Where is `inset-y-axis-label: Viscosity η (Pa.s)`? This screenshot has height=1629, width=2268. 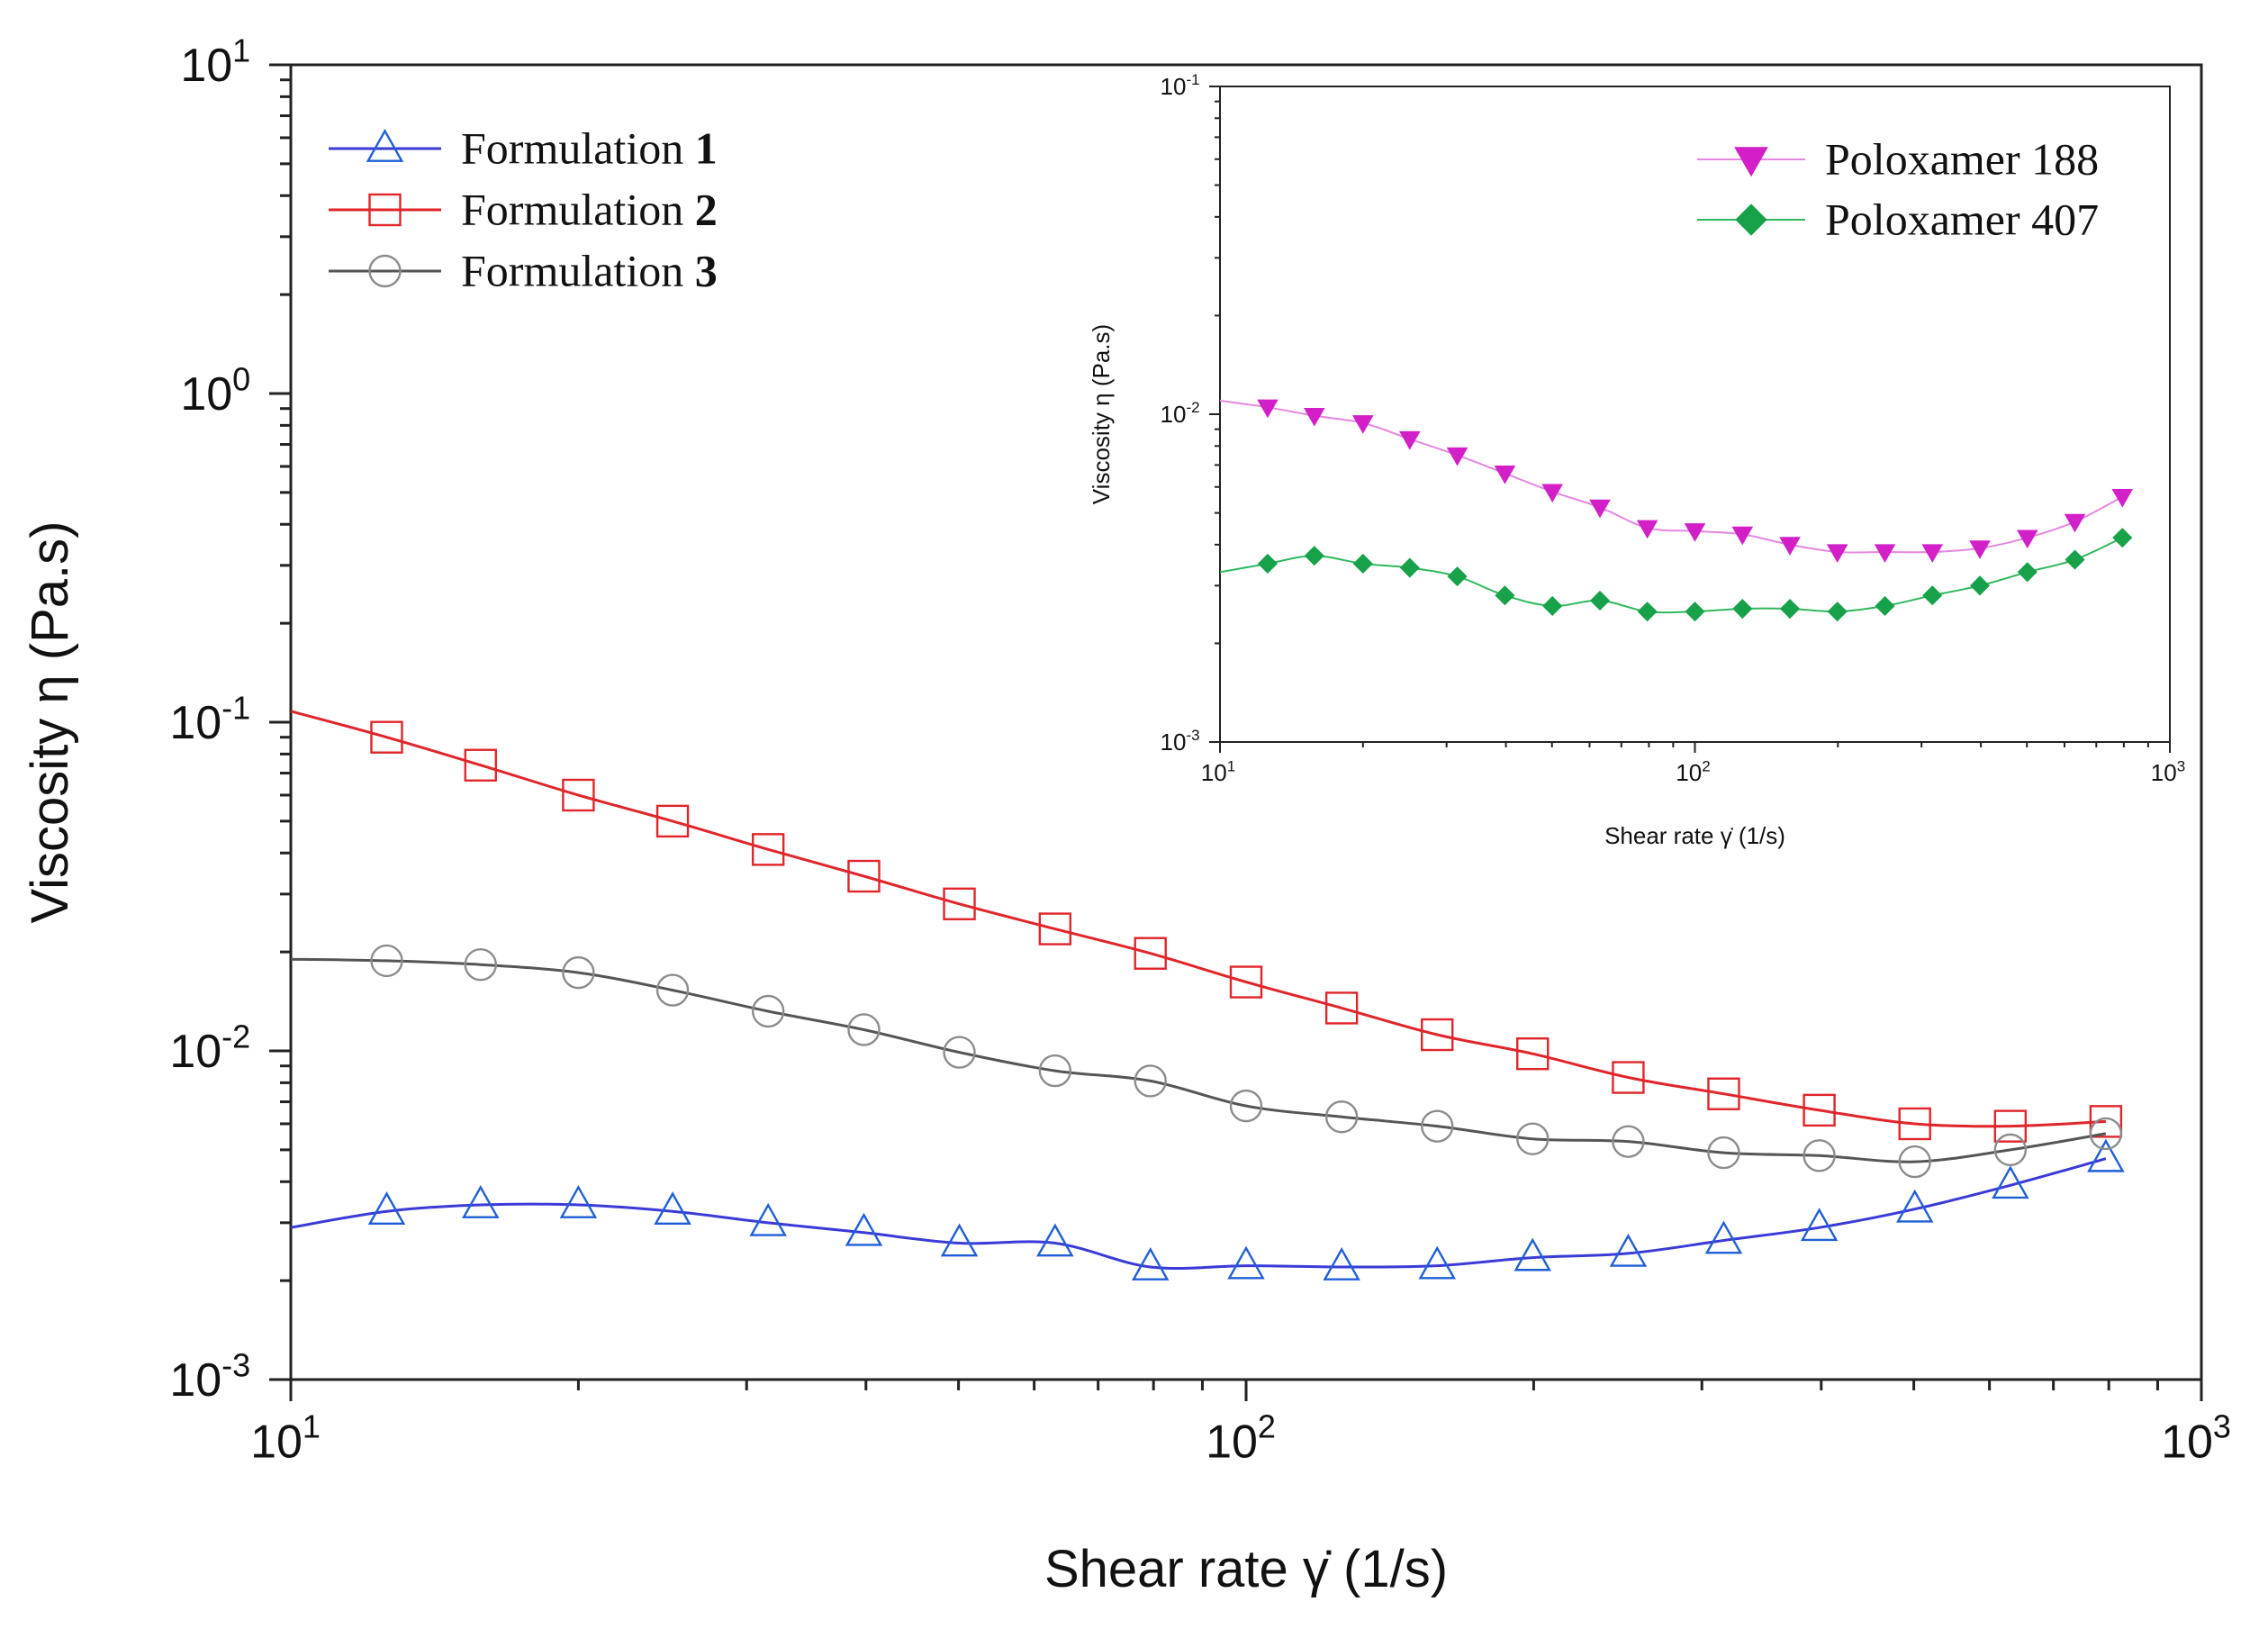 inset-y-axis-label: Viscosity η (Pa.s) is located at coordinates (1101, 414).